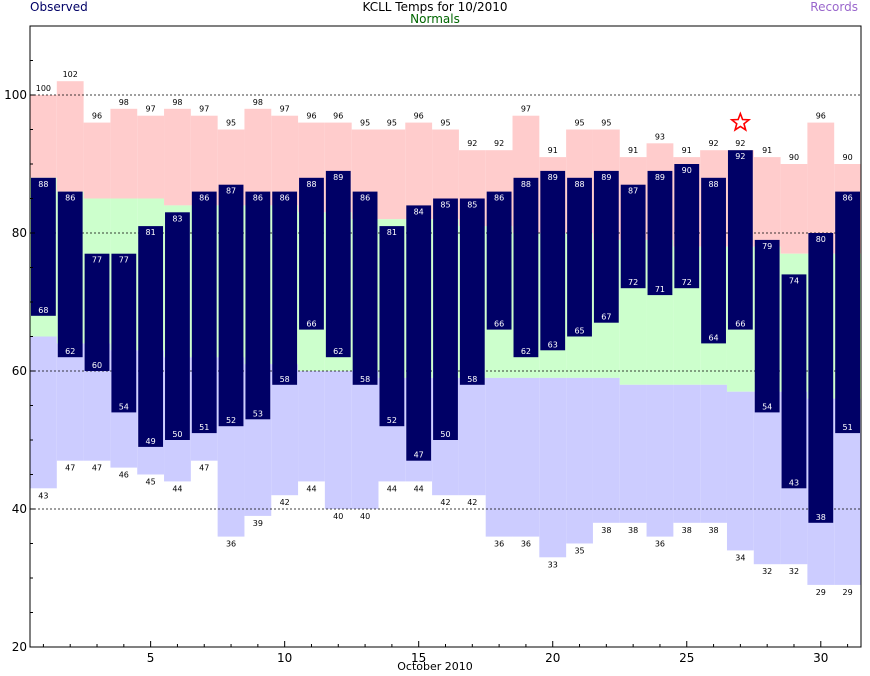 This screenshot has height=676, width=870. What do you see at coordinates (740, 121) in the screenshot?
I see `record-star-icon` at bounding box center [740, 121].